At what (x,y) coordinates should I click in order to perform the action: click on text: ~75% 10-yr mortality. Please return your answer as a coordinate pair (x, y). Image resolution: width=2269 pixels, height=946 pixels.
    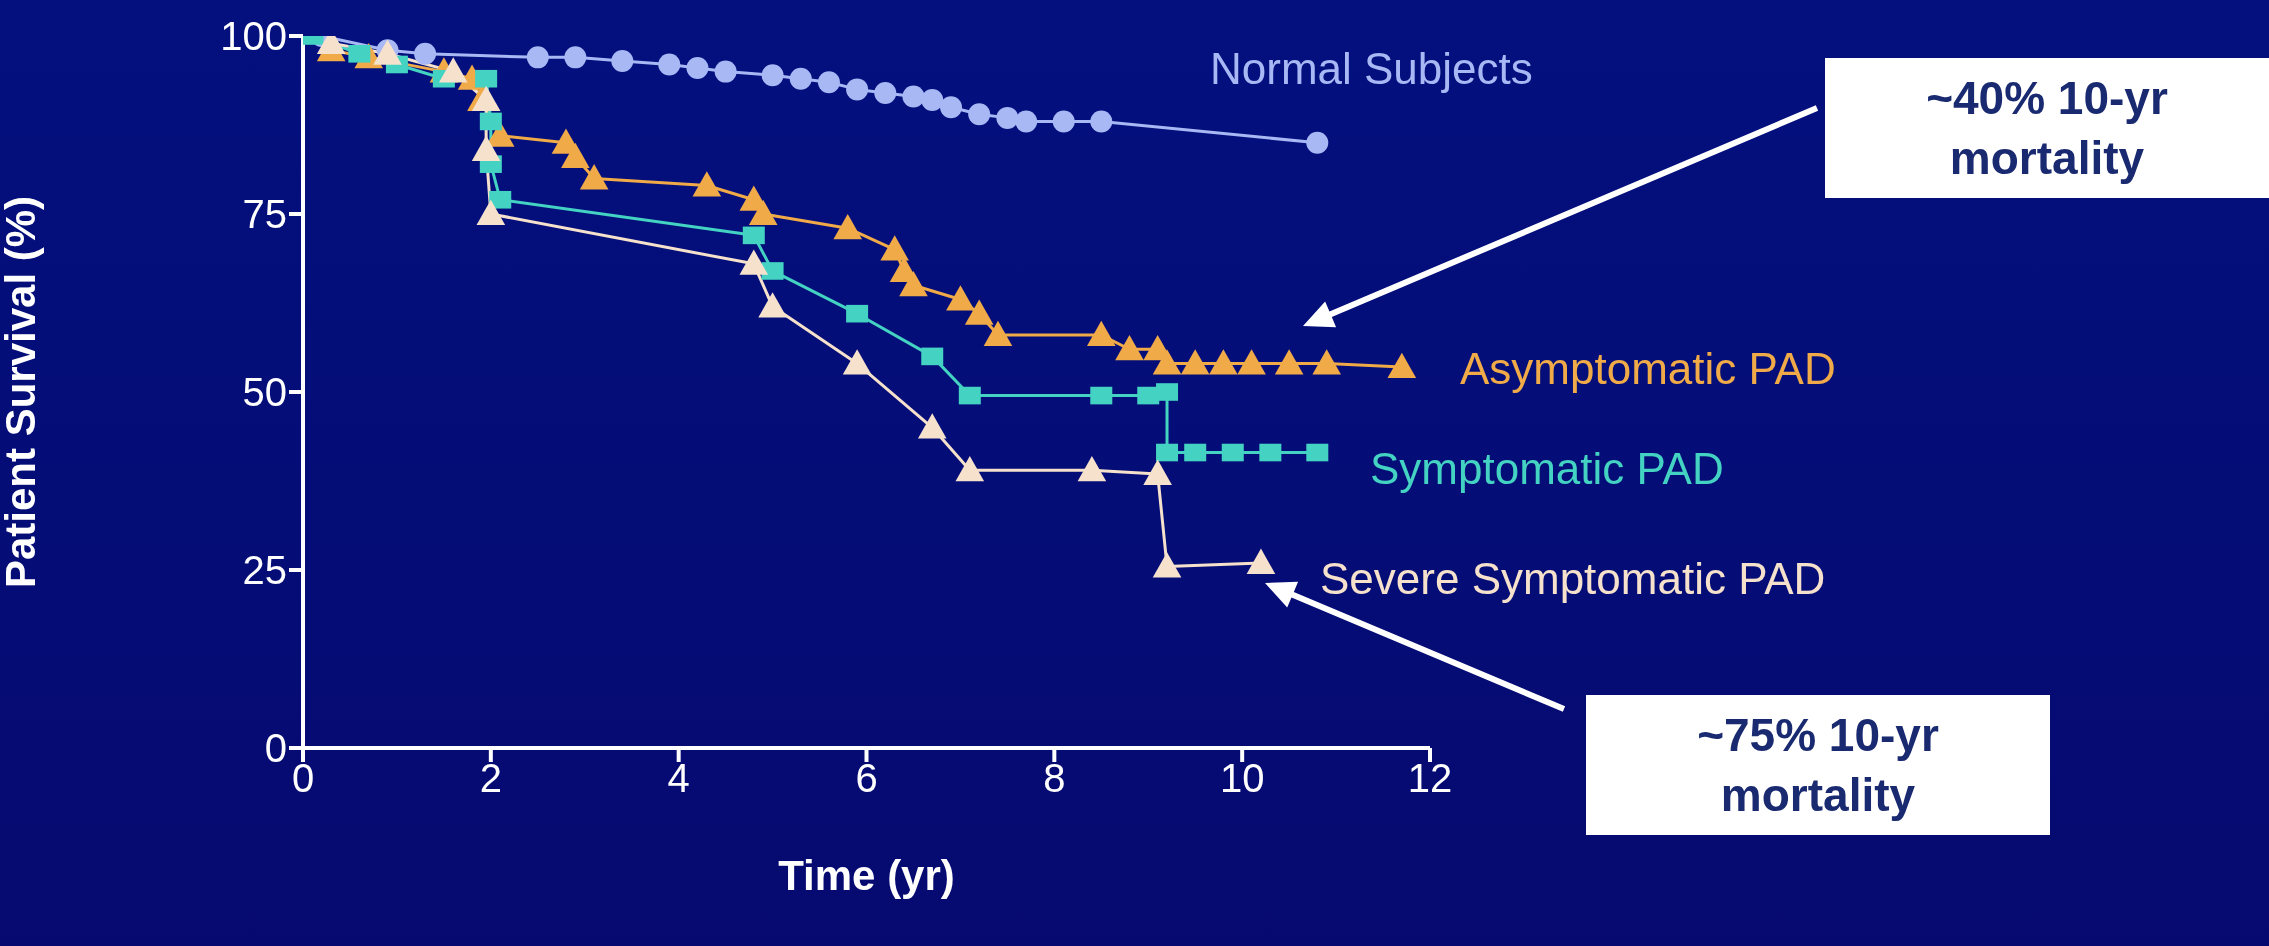
    Looking at the image, I should click on (1818, 765).